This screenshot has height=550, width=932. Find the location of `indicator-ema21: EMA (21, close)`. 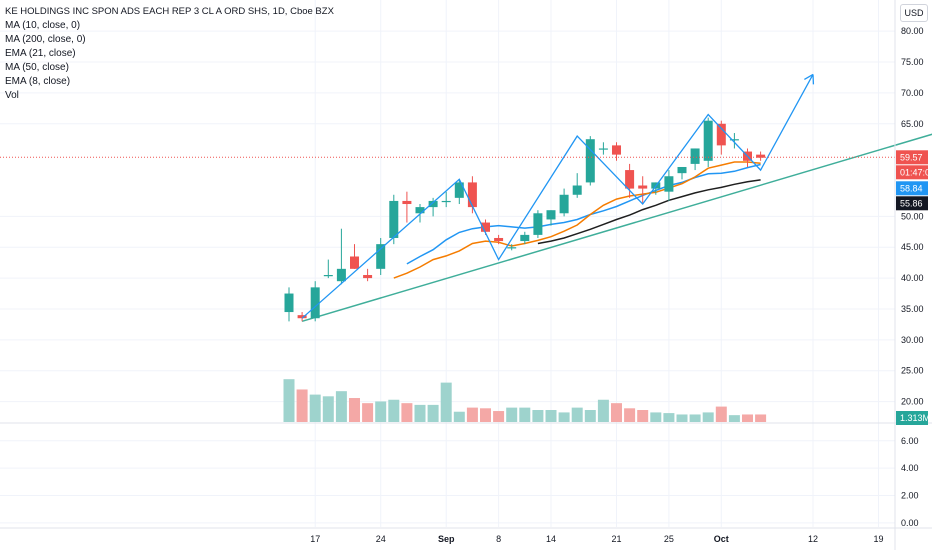

indicator-ema21: EMA (21, close) is located at coordinates (40, 53).